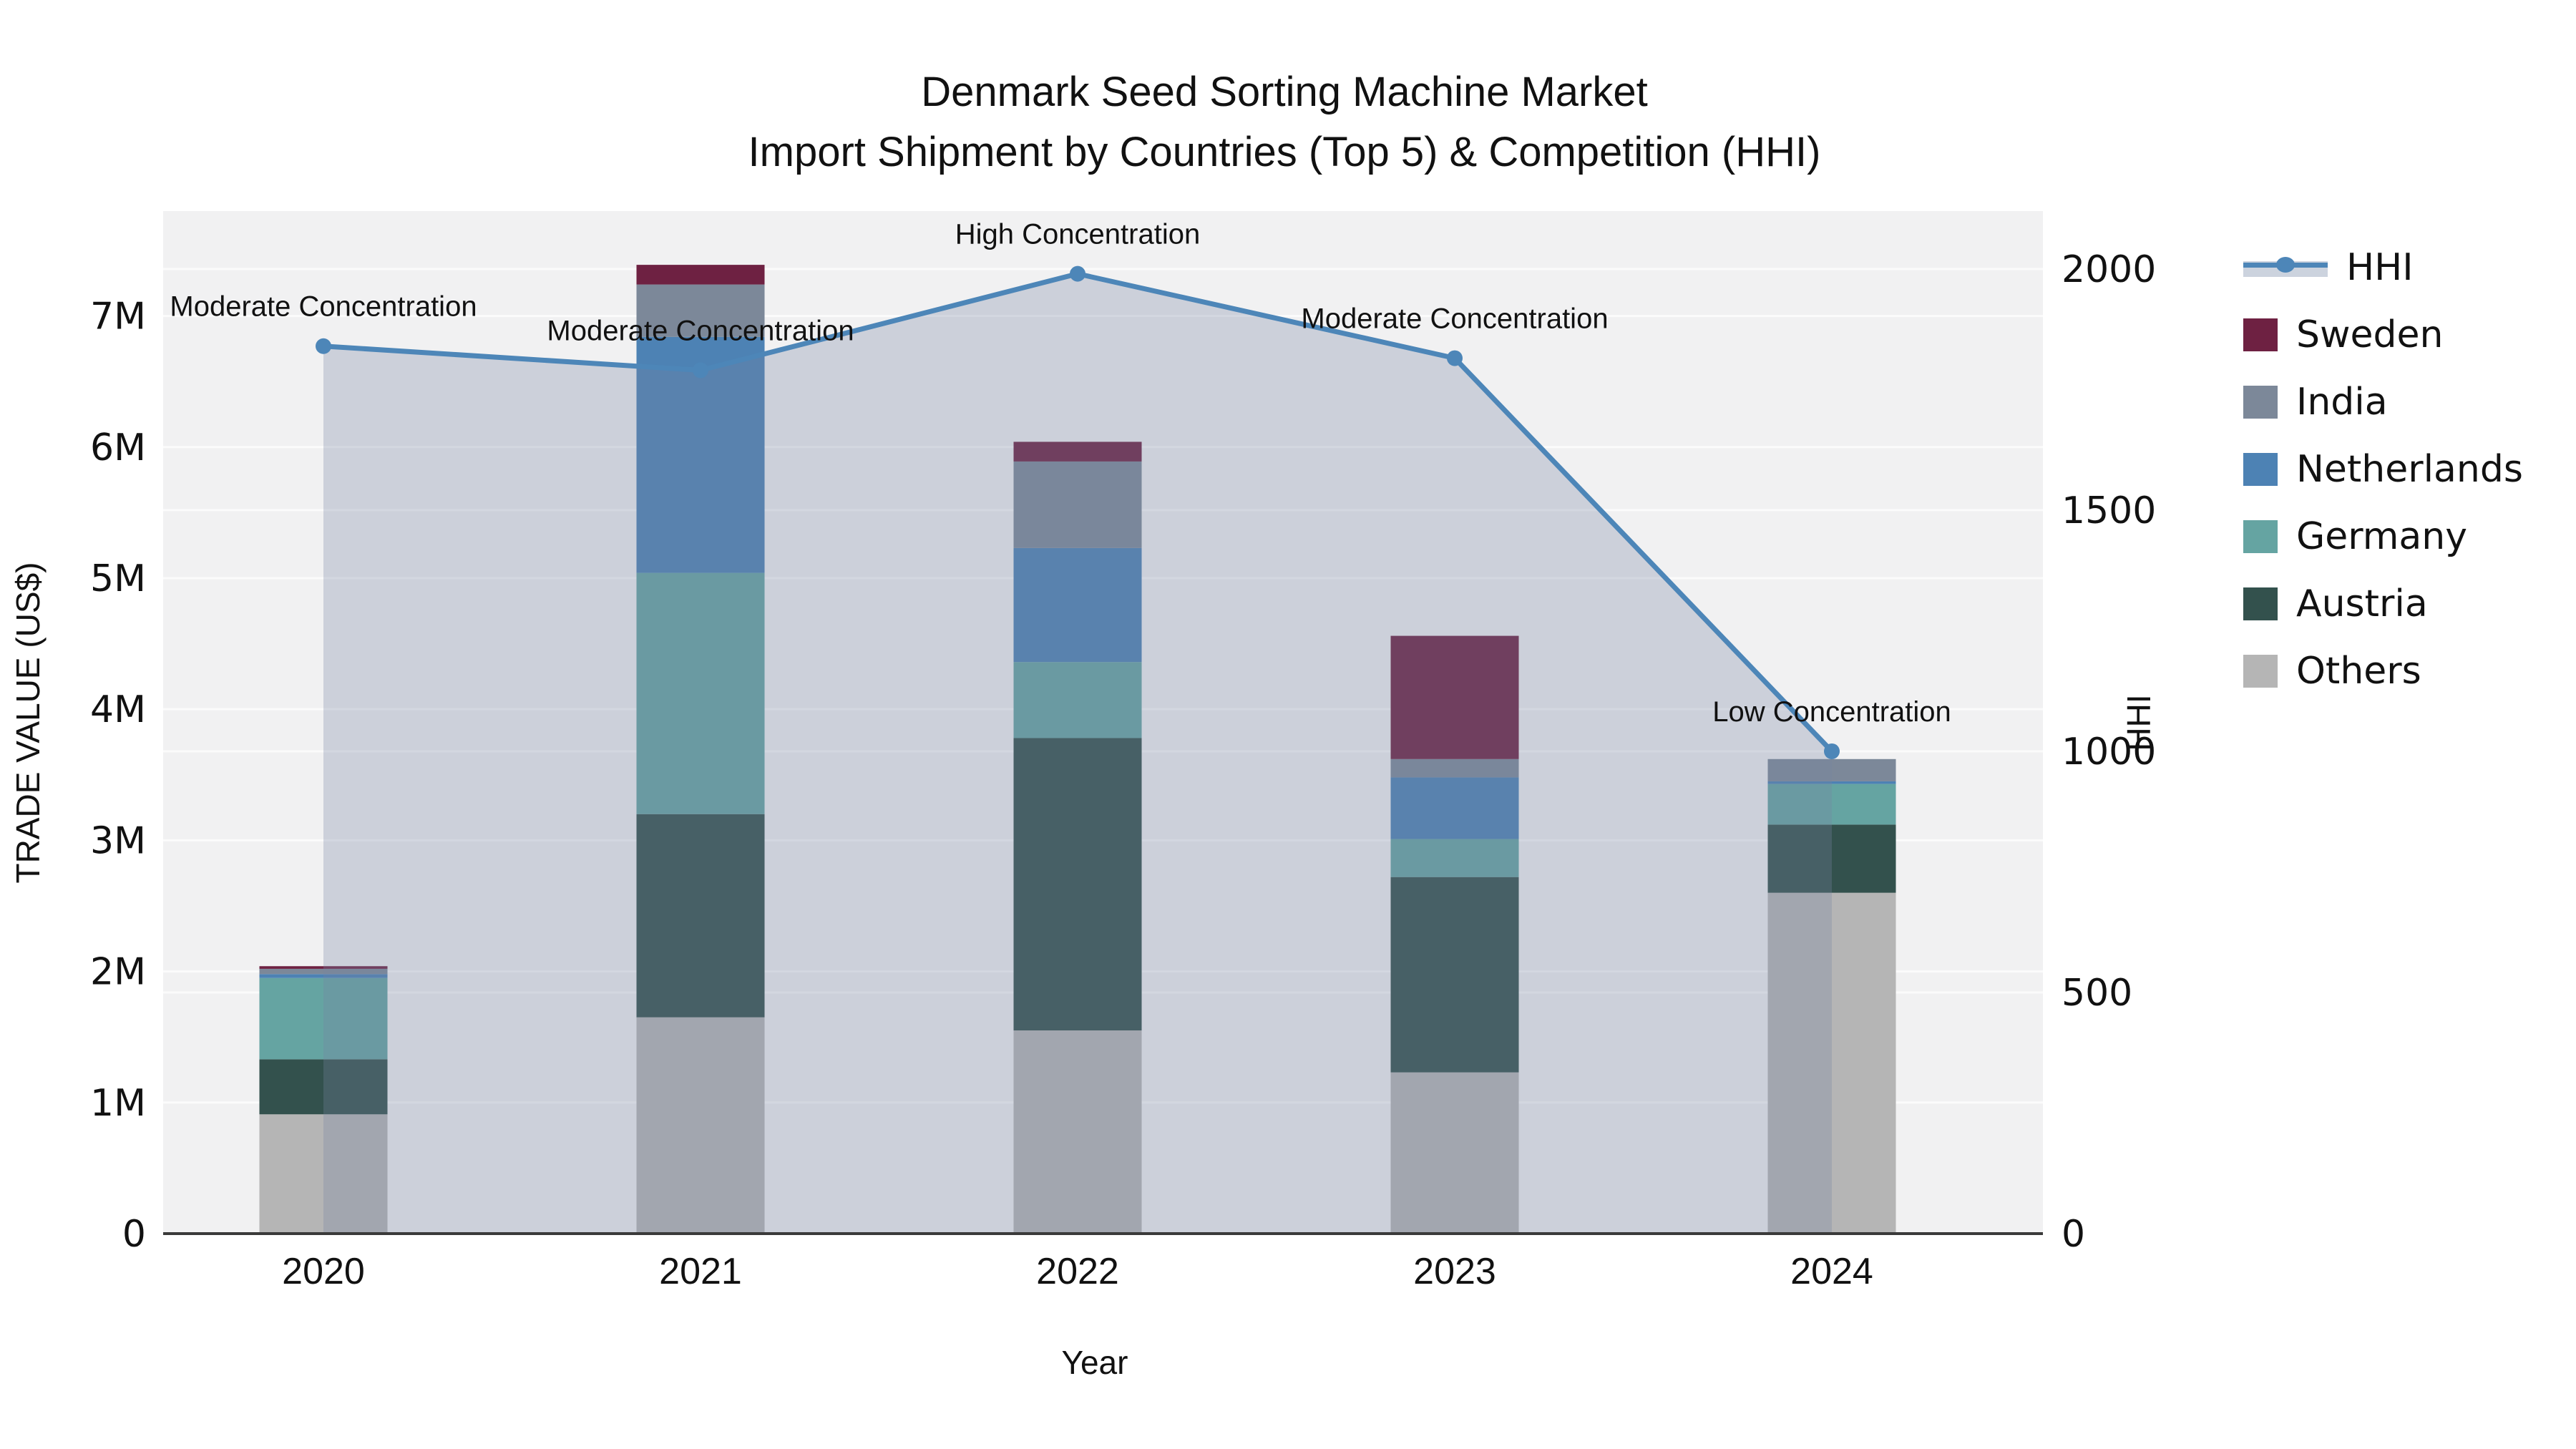 The width and height of the screenshot is (2576, 1449). I want to click on x-axis-title: Year, so click(1095, 1362).